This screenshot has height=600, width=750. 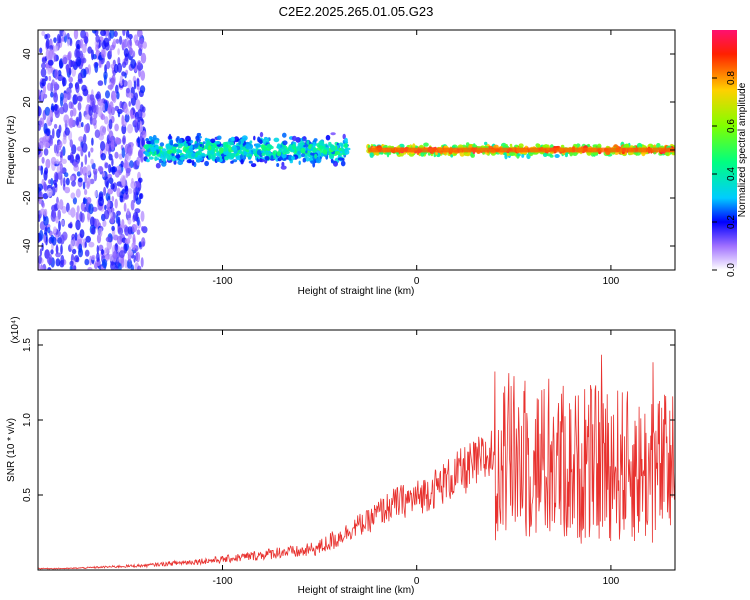 I want to click on snr-y-tick-label: 1.0, so click(x=27, y=420).